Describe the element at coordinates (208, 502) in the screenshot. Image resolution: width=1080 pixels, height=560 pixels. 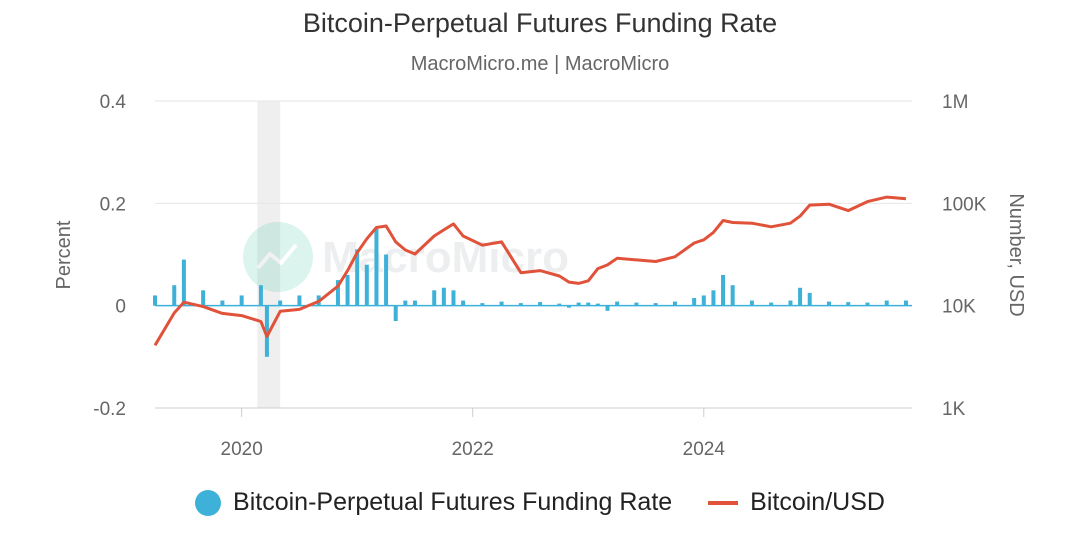
I see `legend-dot-icon` at that location.